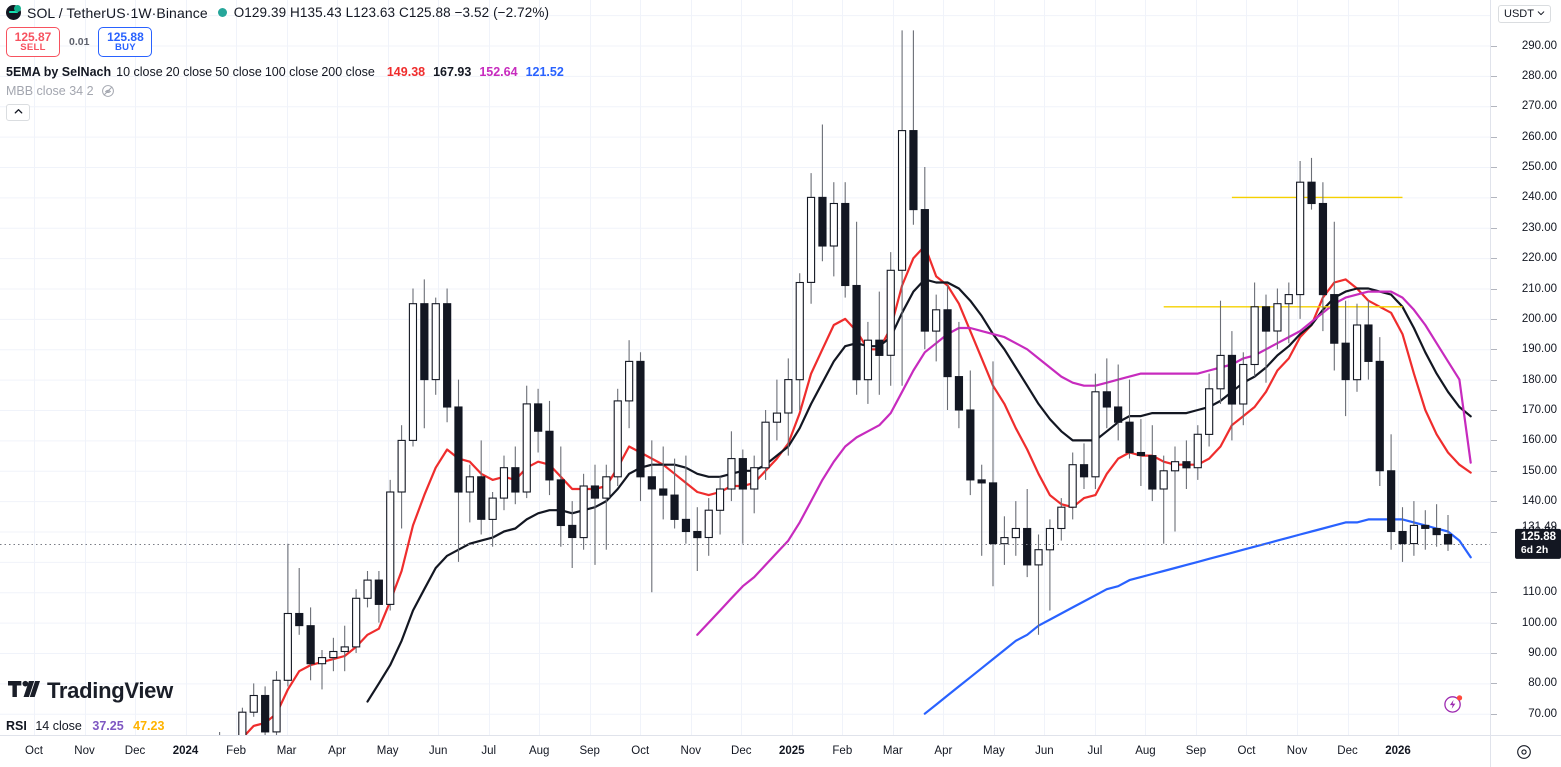  What do you see at coordinates (1539, 227) in the screenshot?
I see `price-tick: 230.00` at bounding box center [1539, 227].